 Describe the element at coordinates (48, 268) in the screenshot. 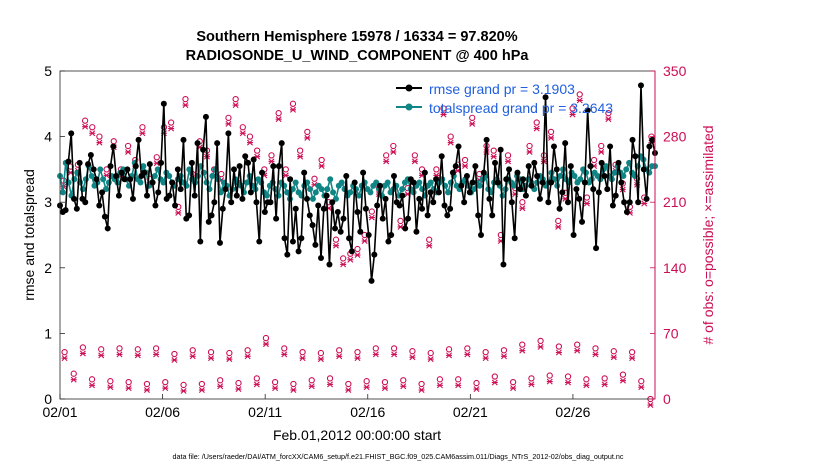

I see `left-tick-label: 2` at that location.